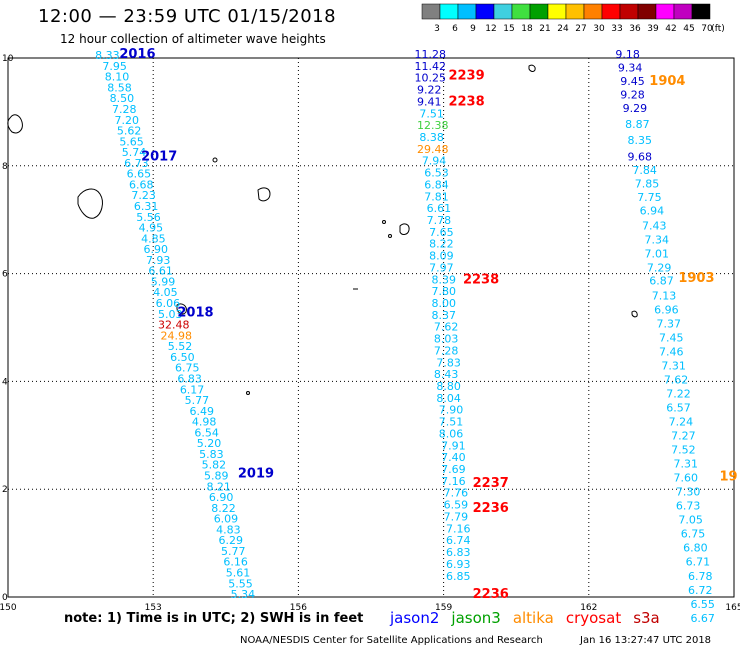  What do you see at coordinates (667, 81) in the screenshot?
I see `pass-time-label: 1904` at bounding box center [667, 81].